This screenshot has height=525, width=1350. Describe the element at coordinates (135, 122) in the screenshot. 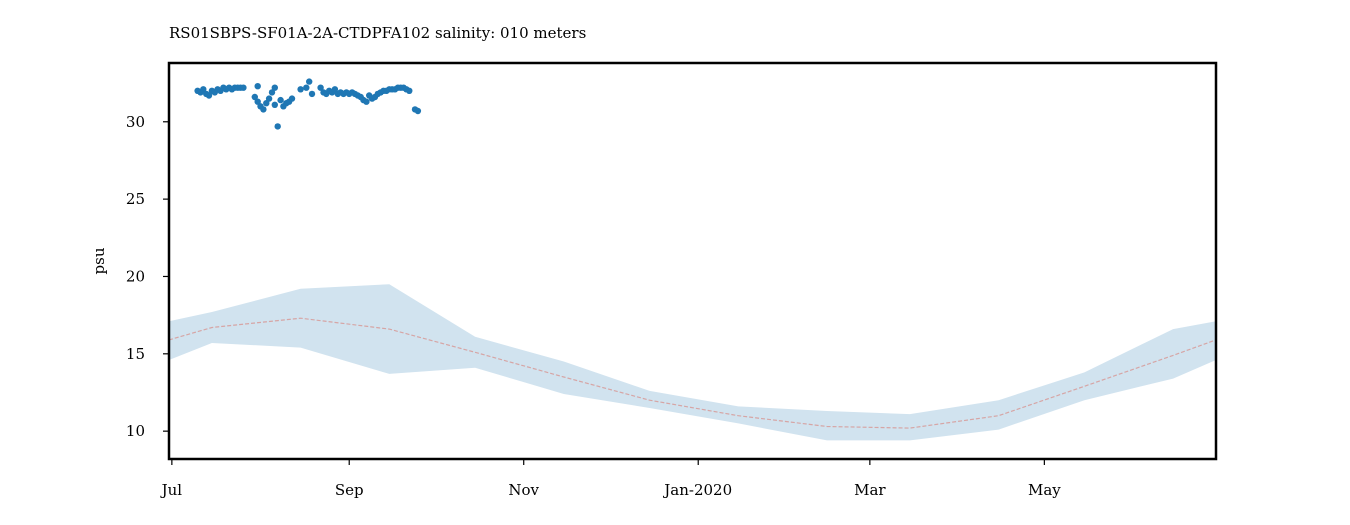

I see `y-tick-label: 30` at that location.